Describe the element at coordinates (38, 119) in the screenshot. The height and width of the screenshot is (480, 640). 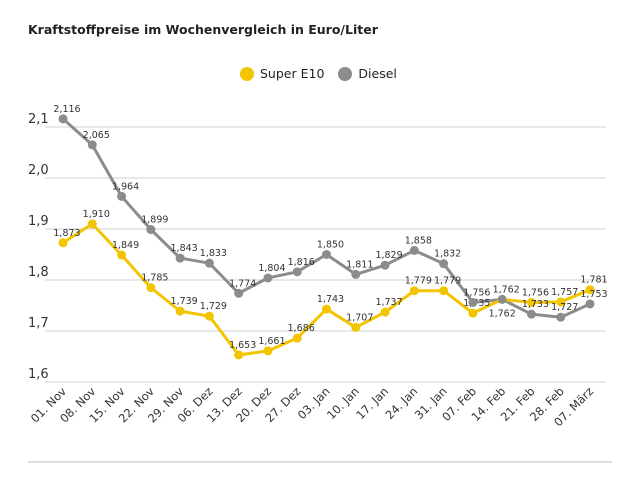
I see `y-tick-label: 2,1` at that location.